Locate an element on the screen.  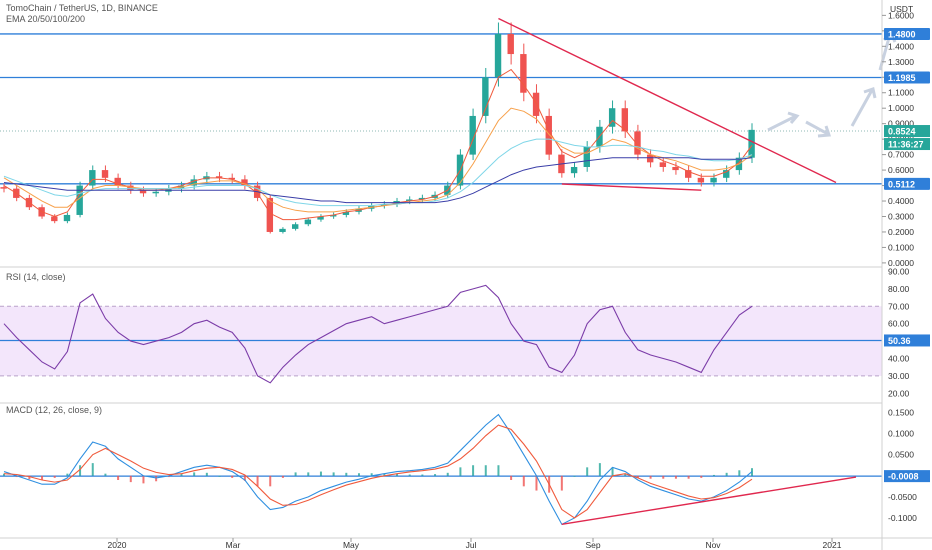
price-tick-label: 0.0000 is located at coordinates (901, 263).